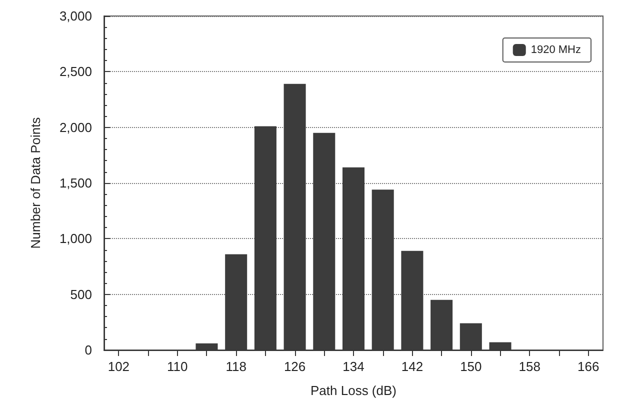  What do you see at coordinates (353, 366) in the screenshot?
I see `x-tick-label: 134` at bounding box center [353, 366].